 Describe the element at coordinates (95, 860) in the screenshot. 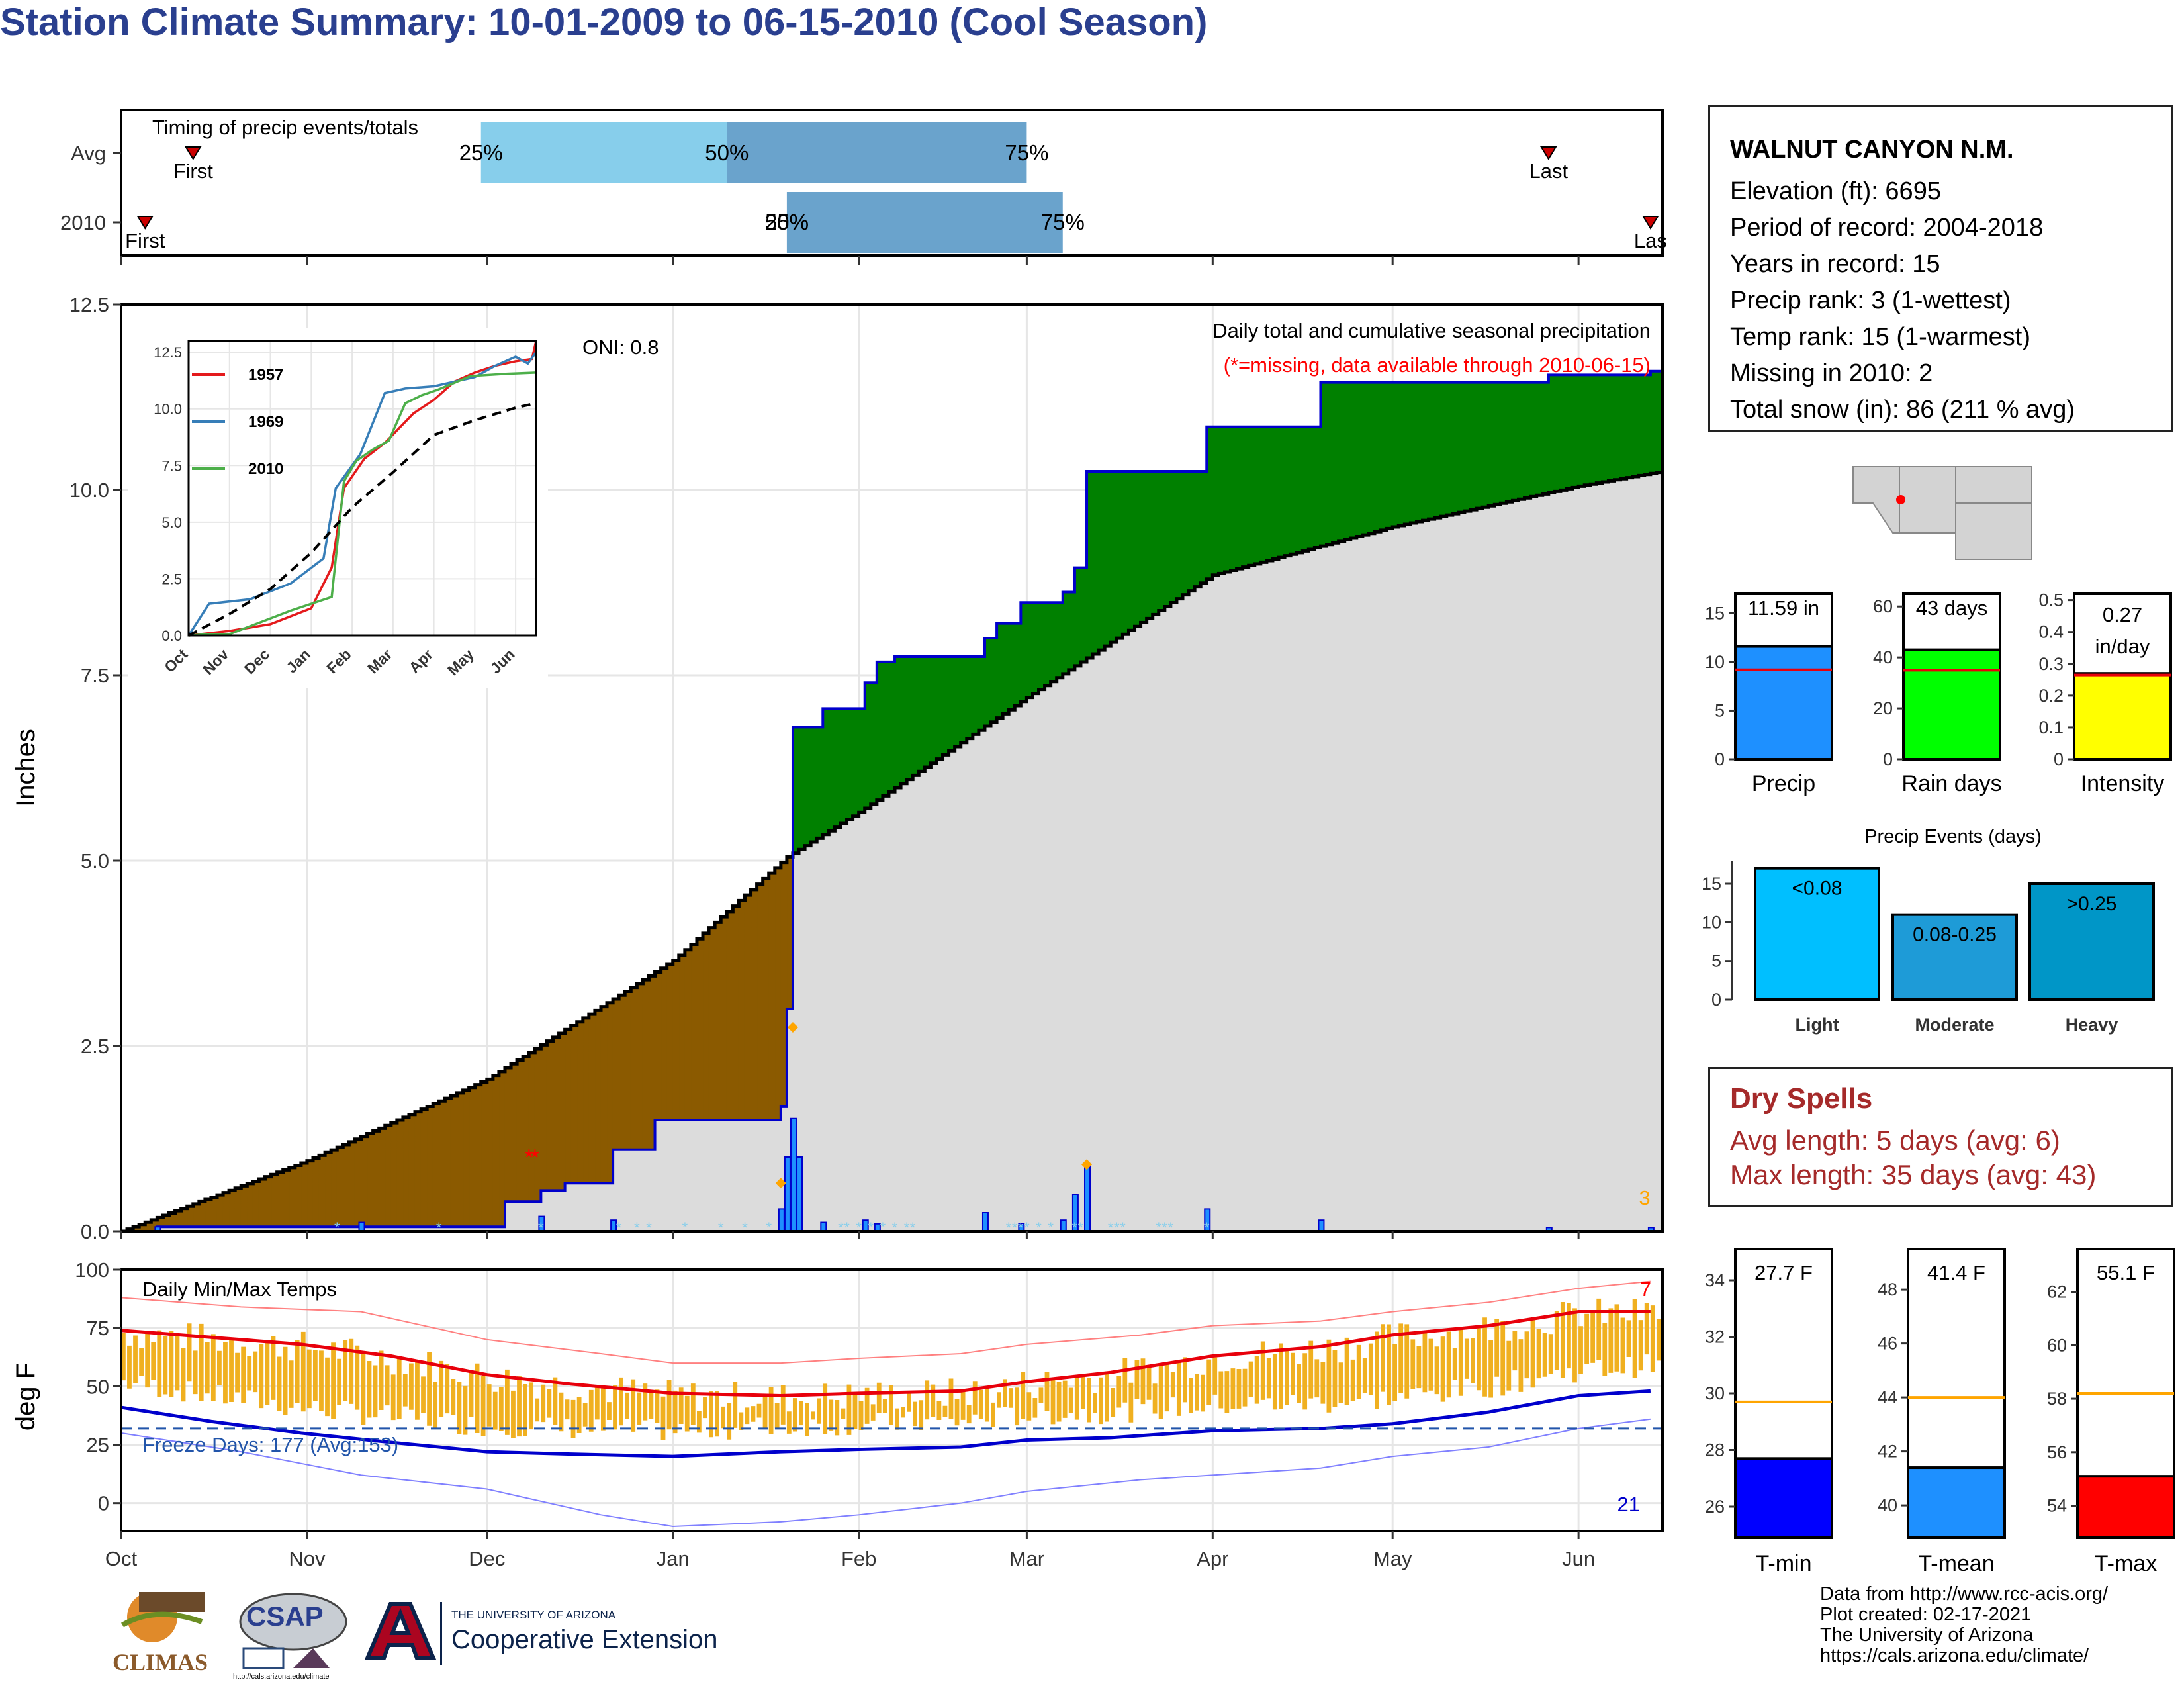

I see `precip-y-tick-label: 5.0` at that location.